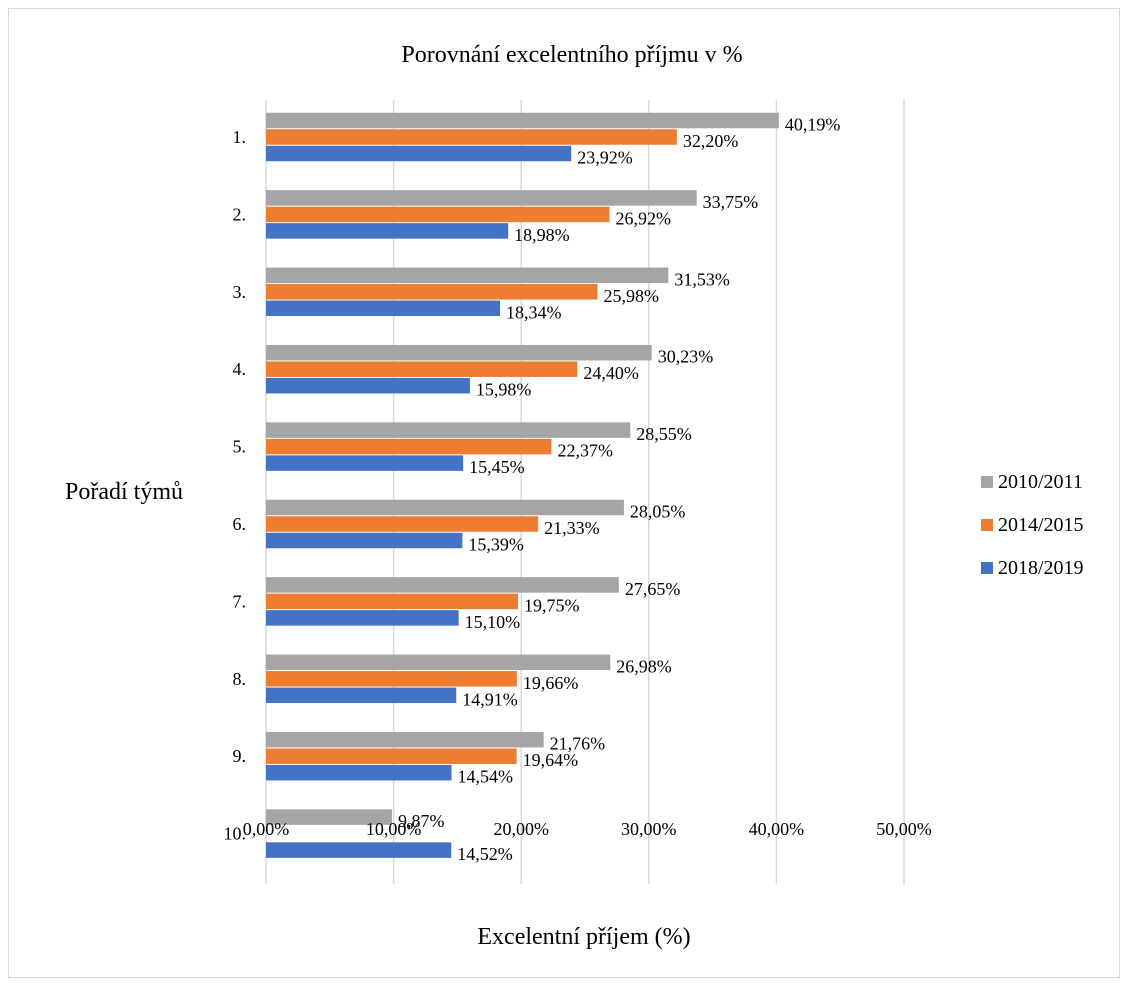  Describe the element at coordinates (496, 467) in the screenshot. I see `data-label: 15,45%` at that location.